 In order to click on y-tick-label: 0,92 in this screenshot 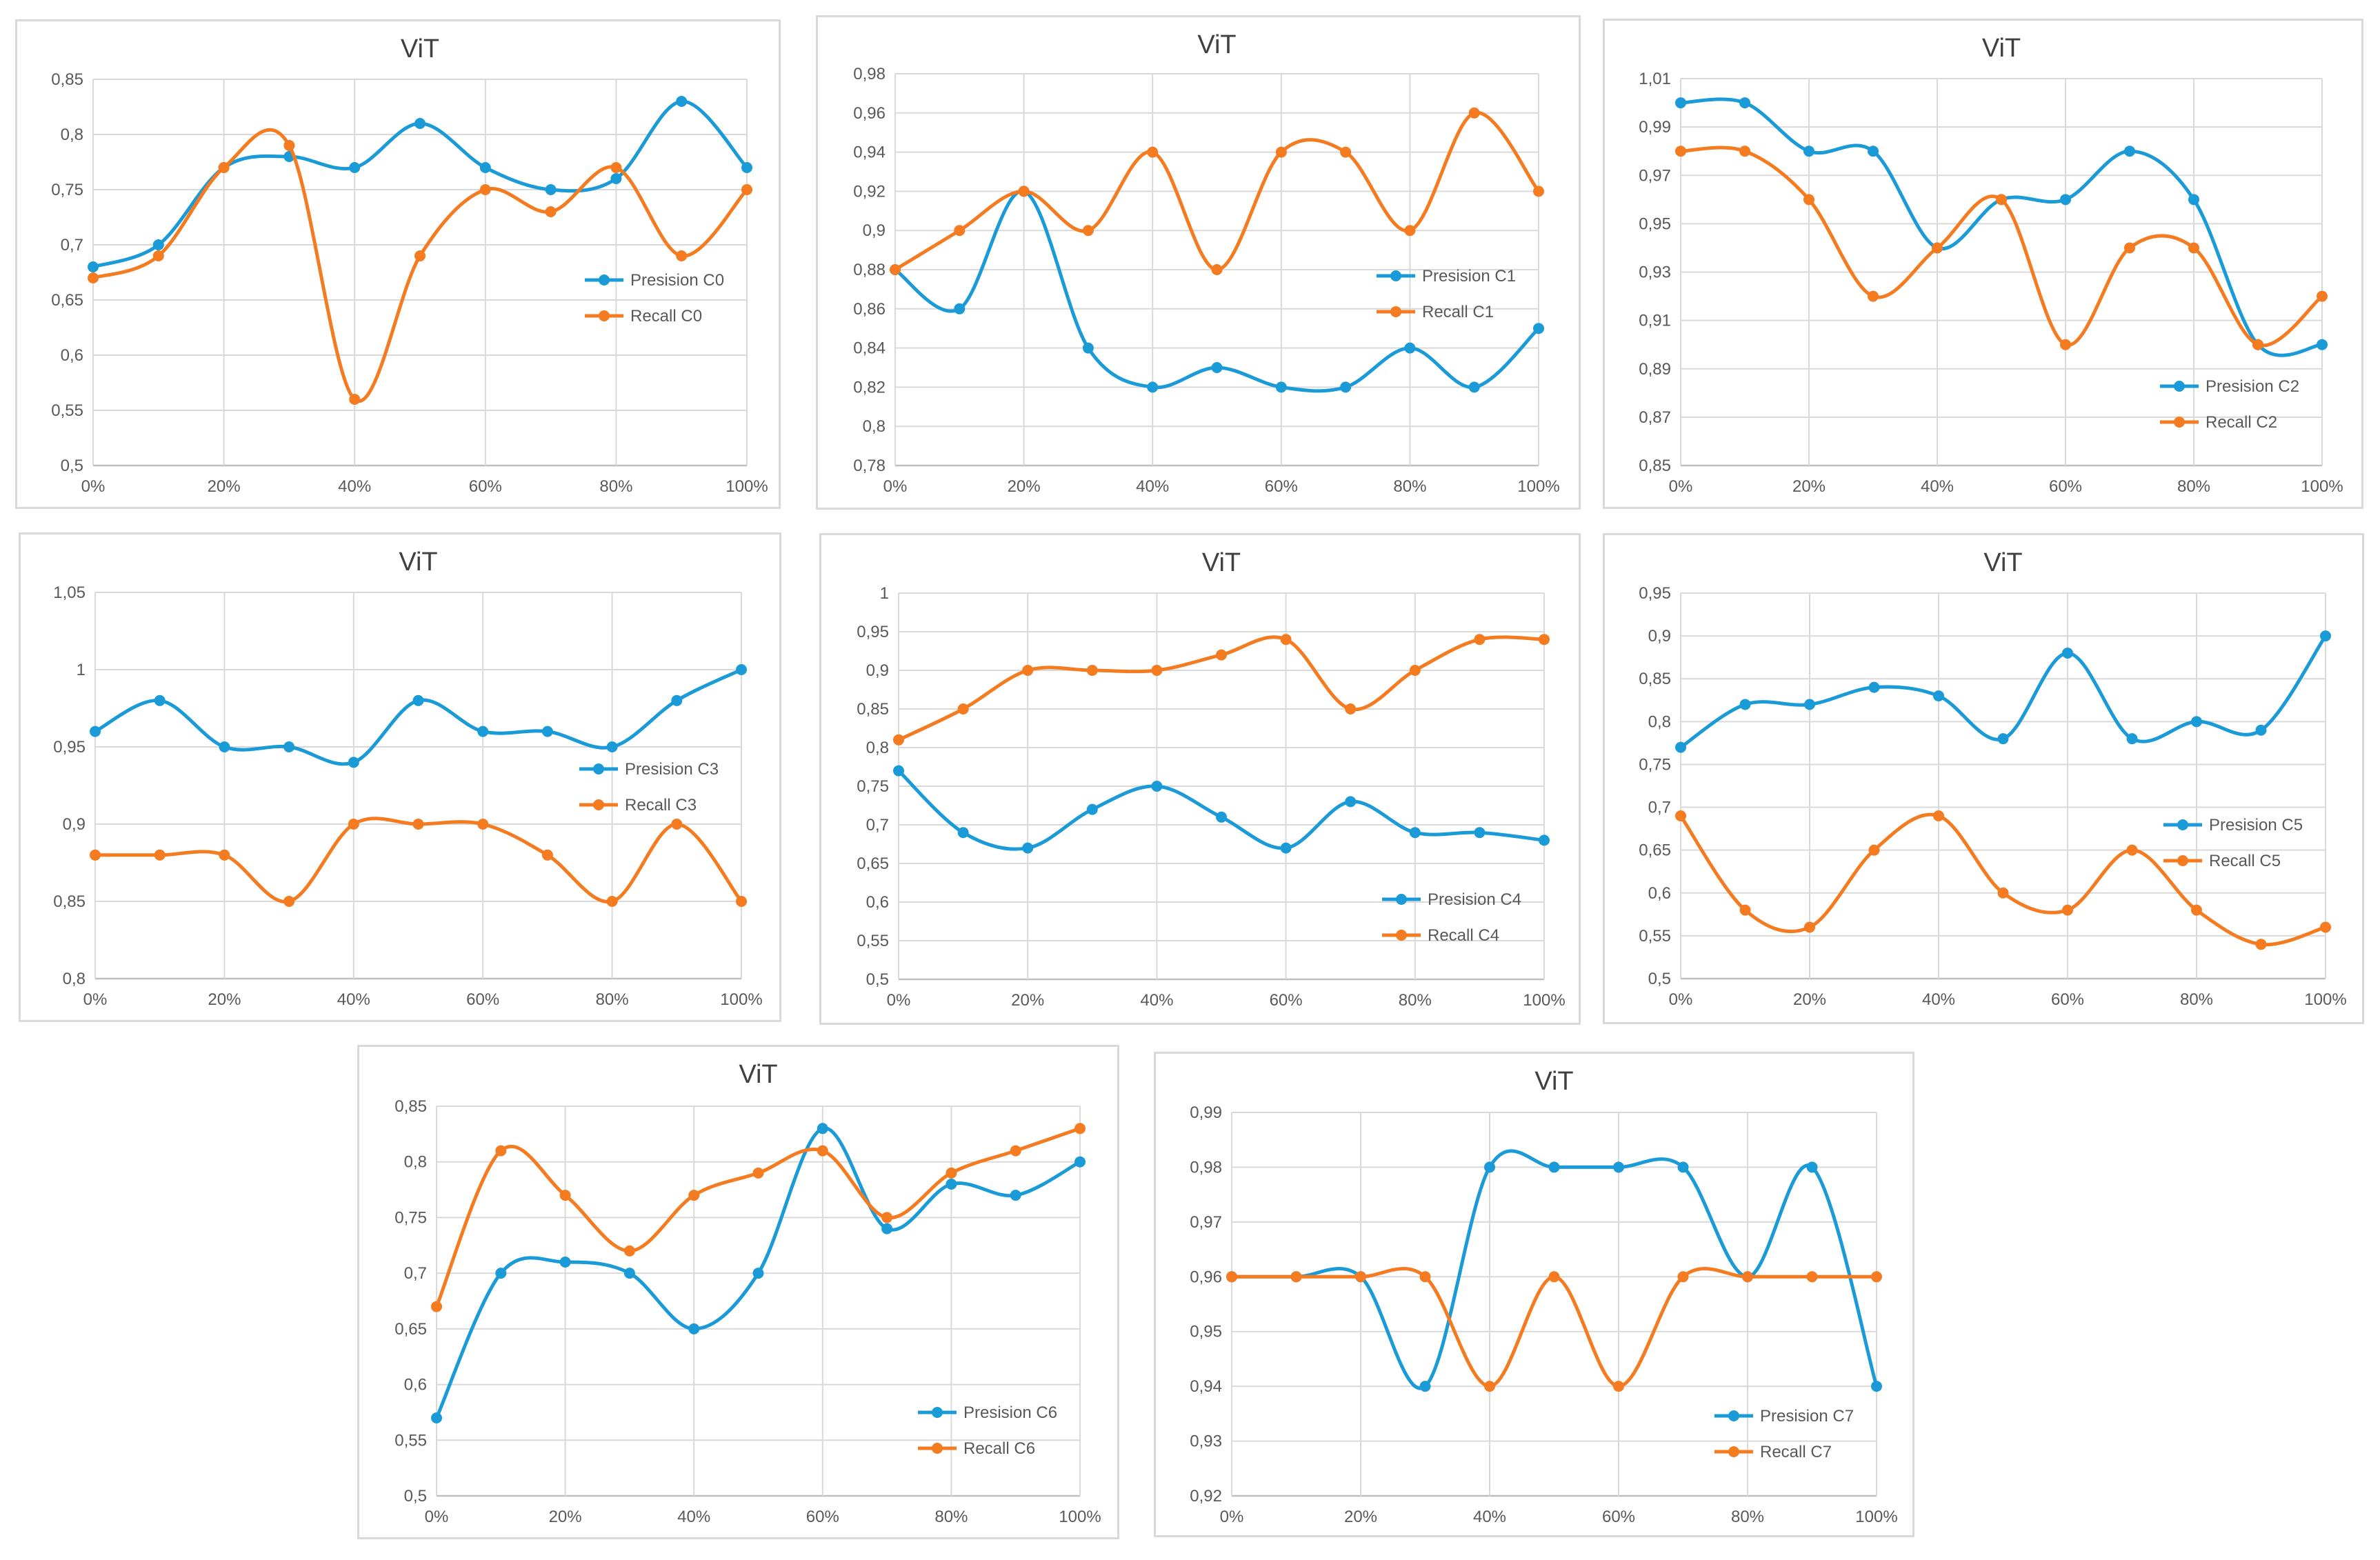, I will do `click(1206, 1496)`.